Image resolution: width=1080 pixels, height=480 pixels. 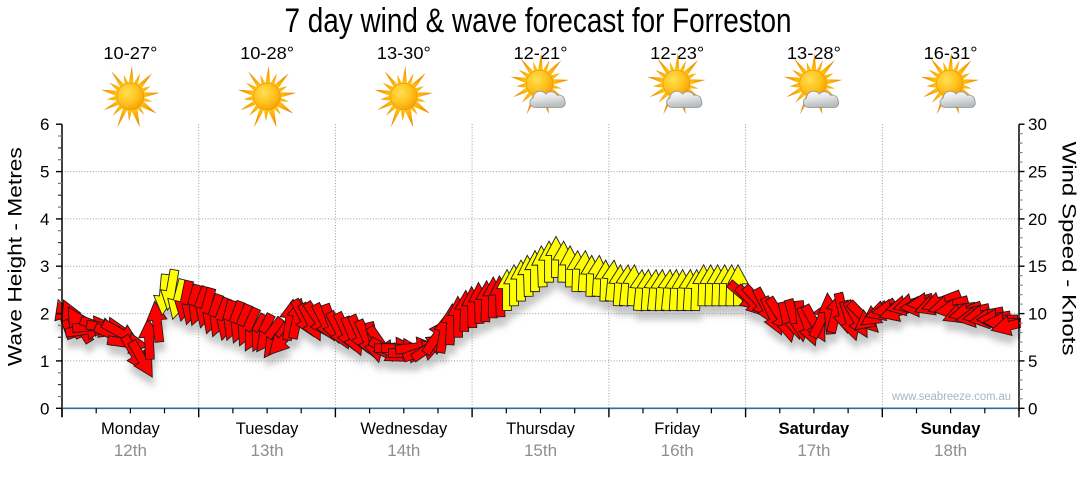 I want to click on svg-text: www.seabreeze.com.au, so click(x=951, y=397).